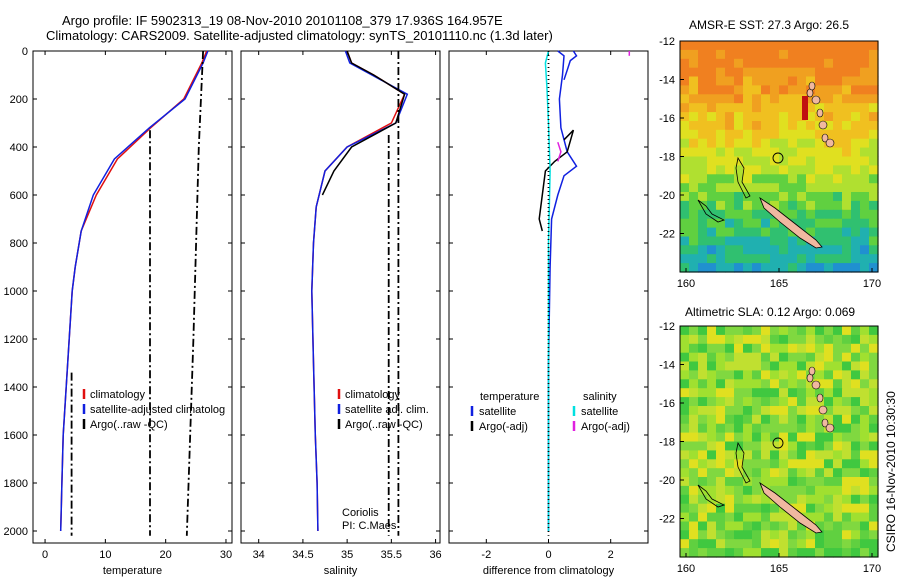  Describe the element at coordinates (387, 410) in the screenshot. I see `legend-label: satellite adj. clim.` at that location.